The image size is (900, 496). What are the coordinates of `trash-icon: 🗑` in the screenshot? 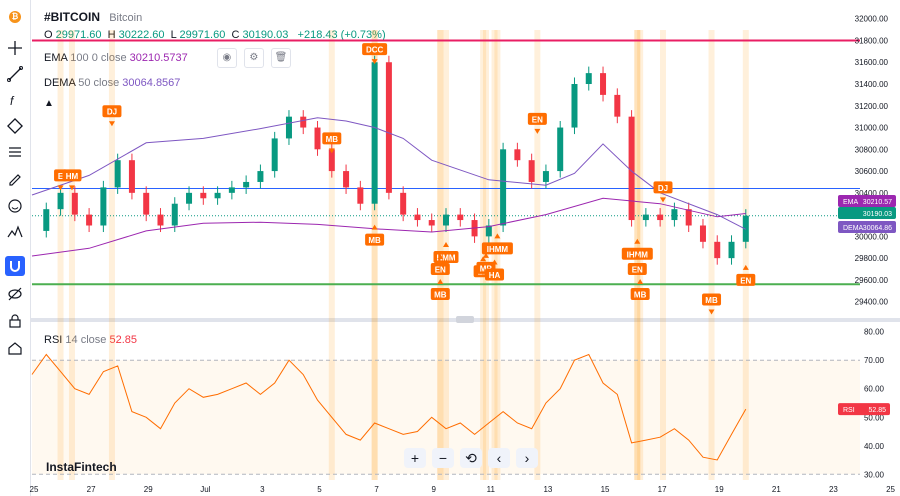 It's located at (280, 58).